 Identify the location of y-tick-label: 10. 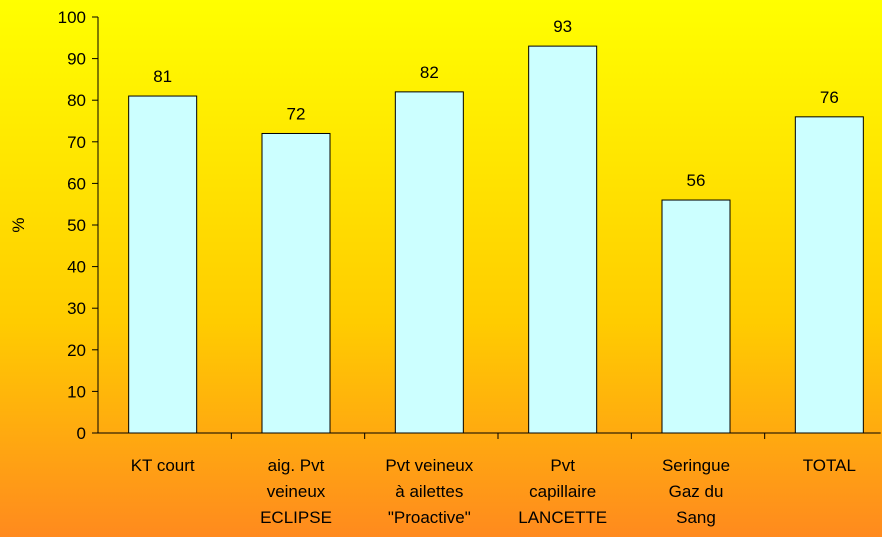
(76, 391).